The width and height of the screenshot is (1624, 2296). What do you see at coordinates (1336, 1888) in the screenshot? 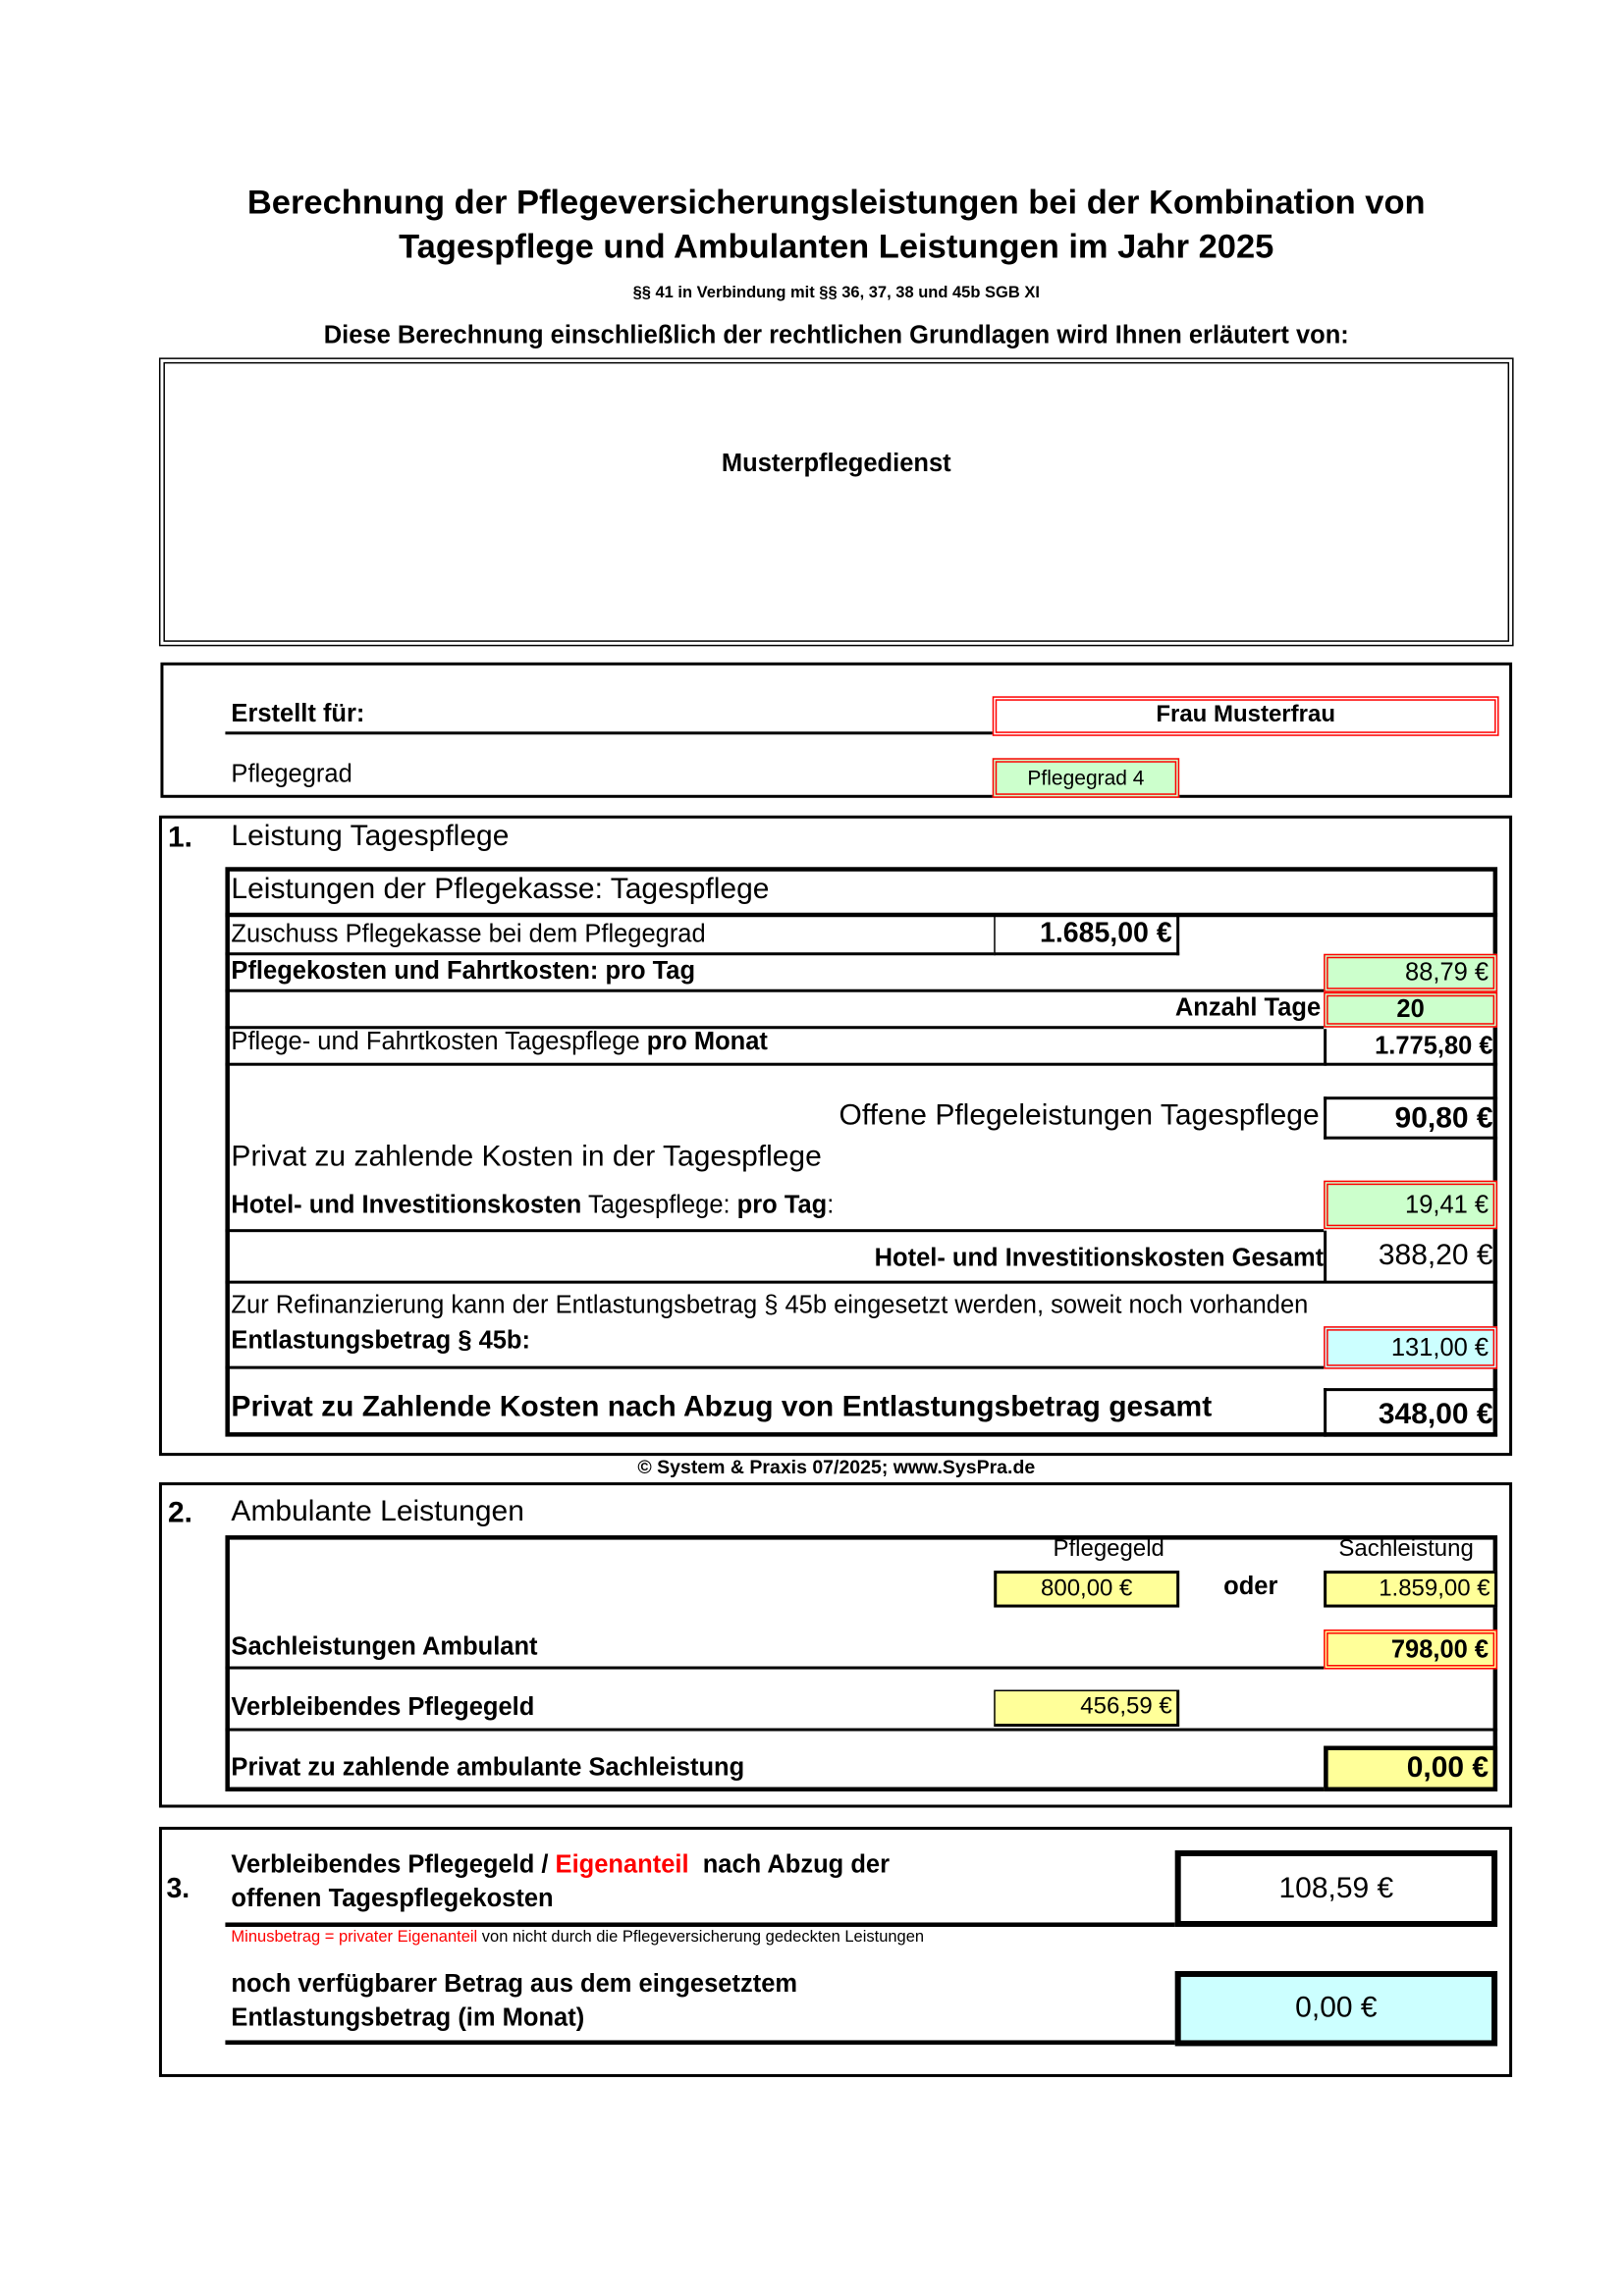
I see `result-value: 108,59 €` at bounding box center [1336, 1888].